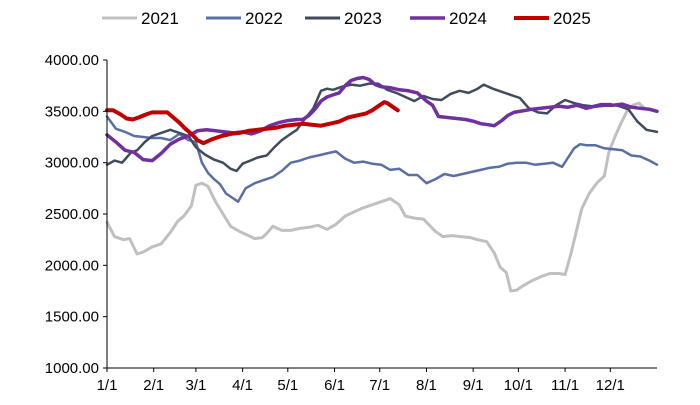 This screenshot has height=405, width=700. Describe the element at coordinates (160, 18) in the screenshot. I see `legend-label: 2021` at that location.